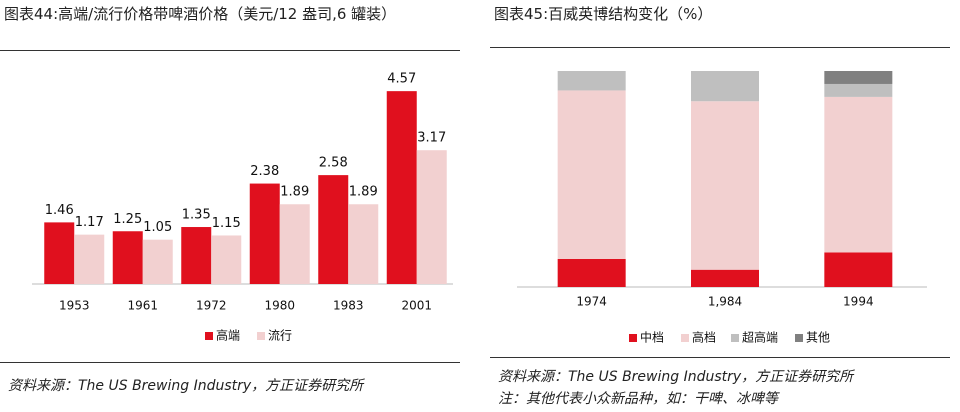 The image size is (960, 412). I want to click on x-tick-label: 2001, so click(416, 306).